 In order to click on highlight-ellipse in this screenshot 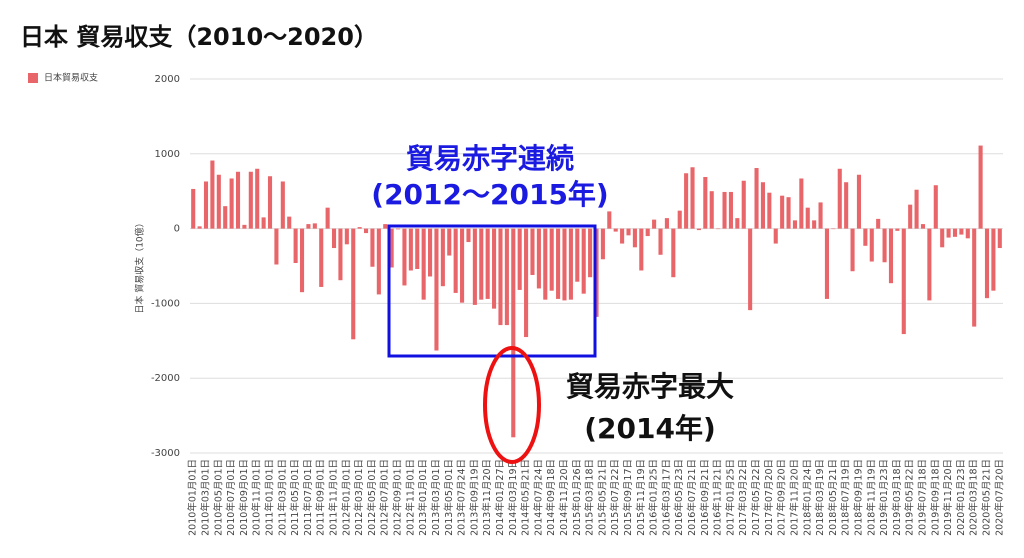, I will do `click(512, 405)`.